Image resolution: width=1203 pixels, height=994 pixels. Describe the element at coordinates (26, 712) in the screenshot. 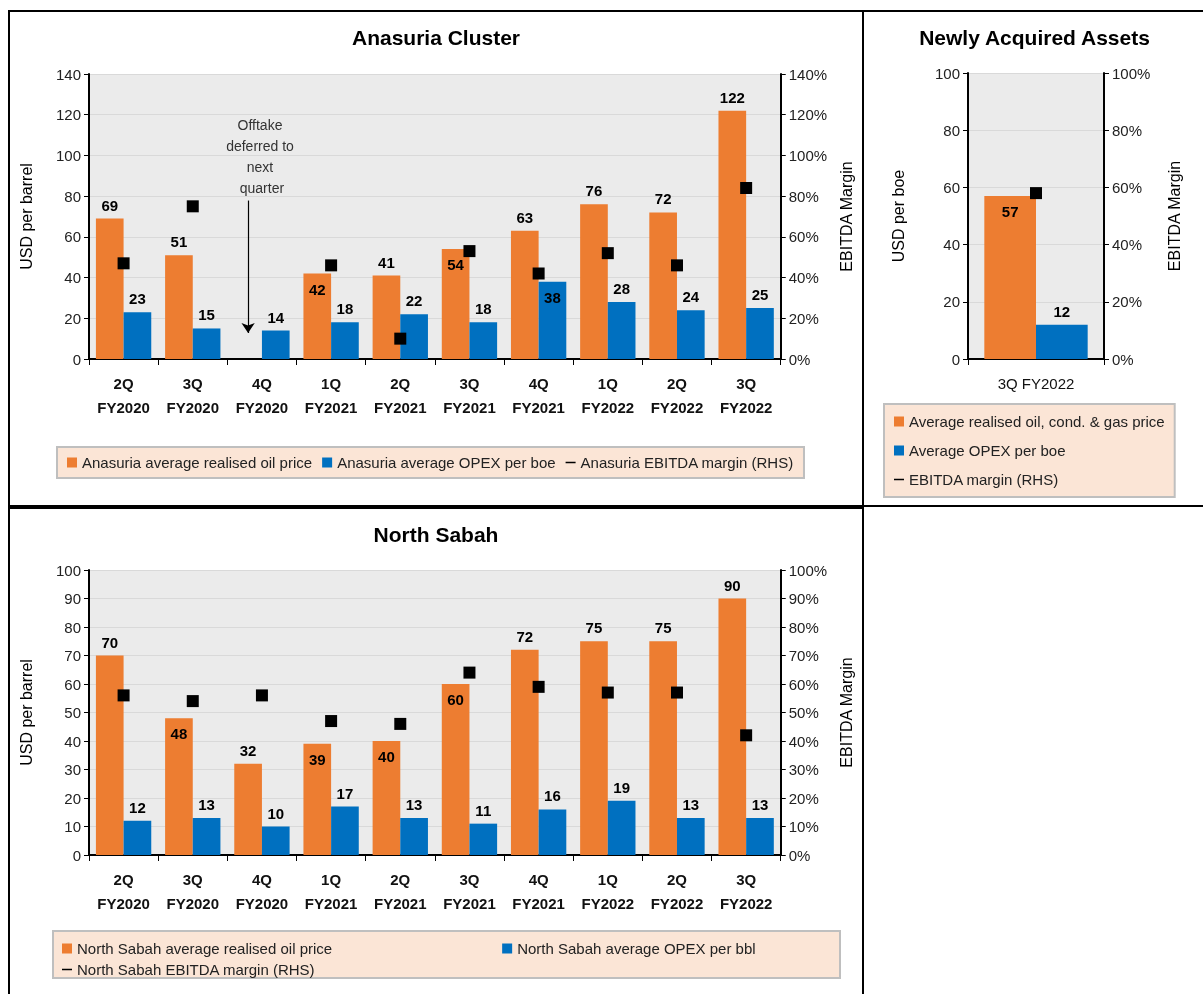

I see `y-axis-title: USD per barrel` at that location.